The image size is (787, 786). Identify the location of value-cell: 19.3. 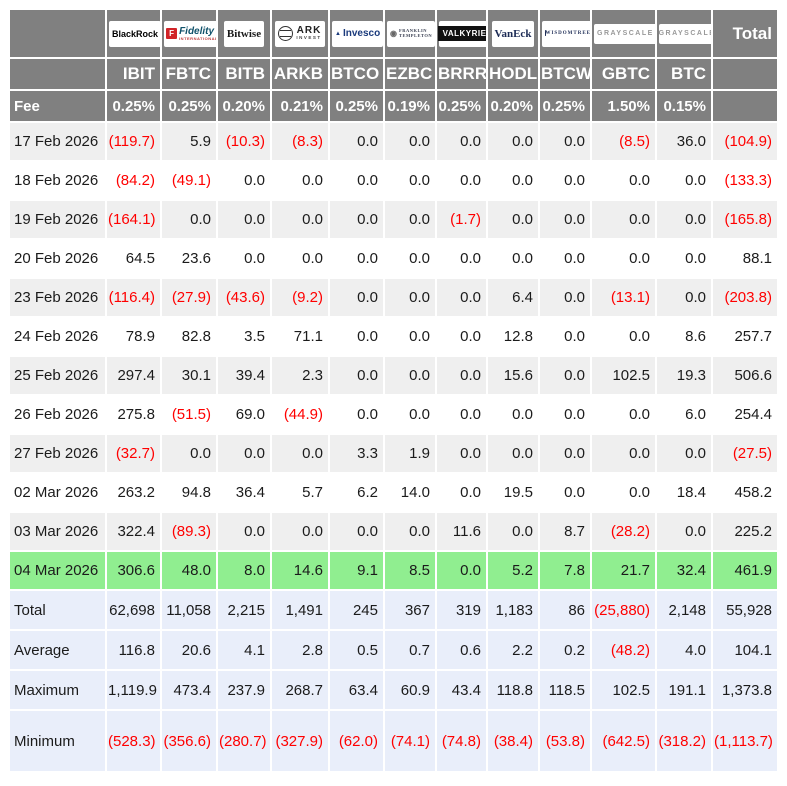
(684, 375).